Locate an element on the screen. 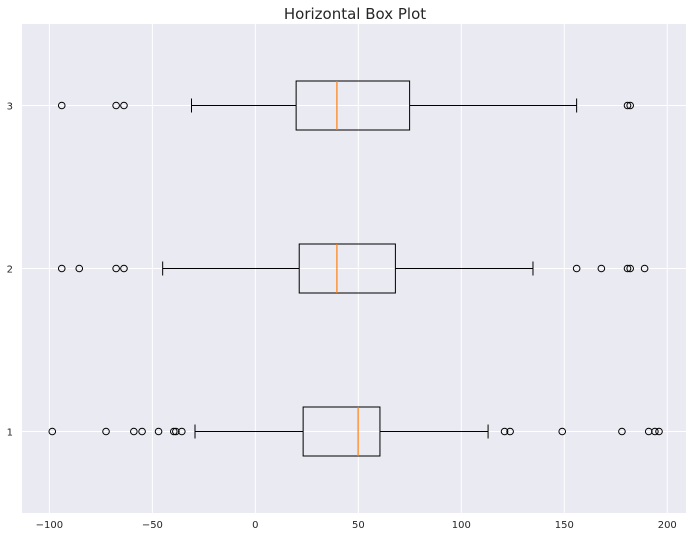  y-tick-label: 2 is located at coordinates (10, 270).